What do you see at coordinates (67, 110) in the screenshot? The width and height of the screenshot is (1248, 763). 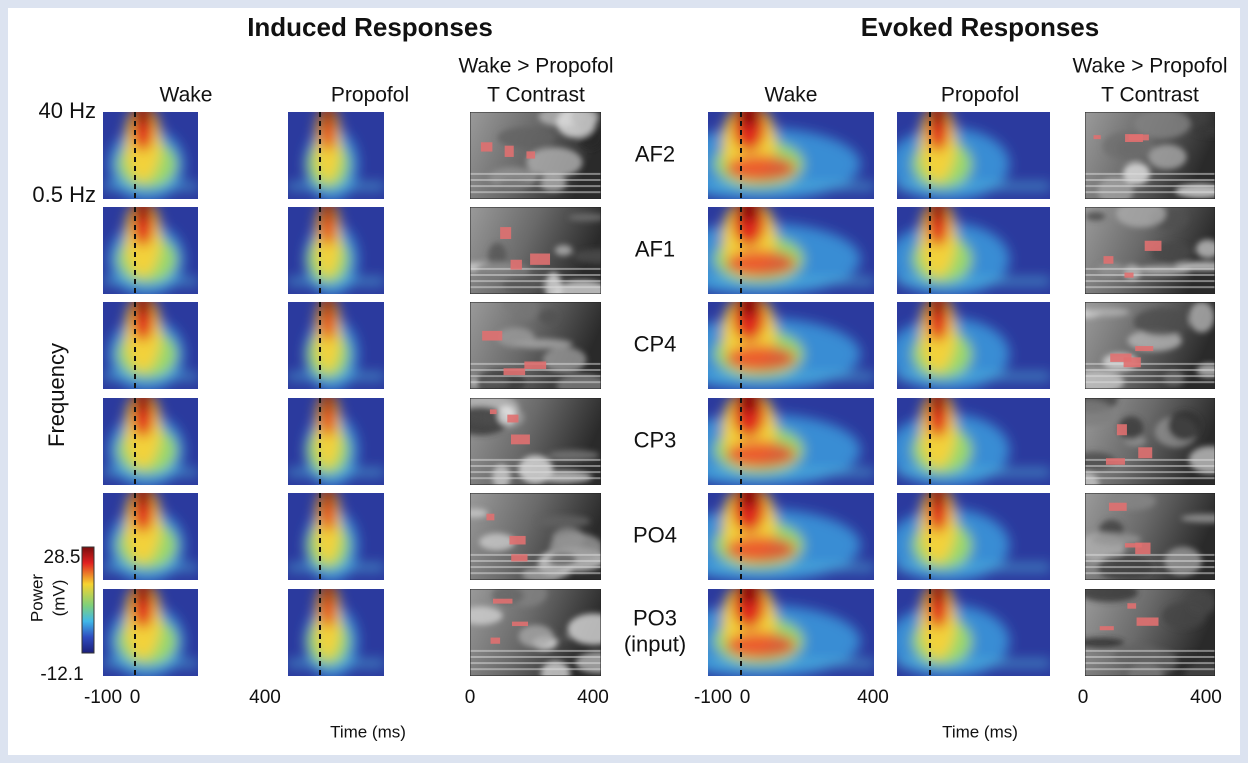 I see `frequency-top: 40 Hz` at bounding box center [67, 110].